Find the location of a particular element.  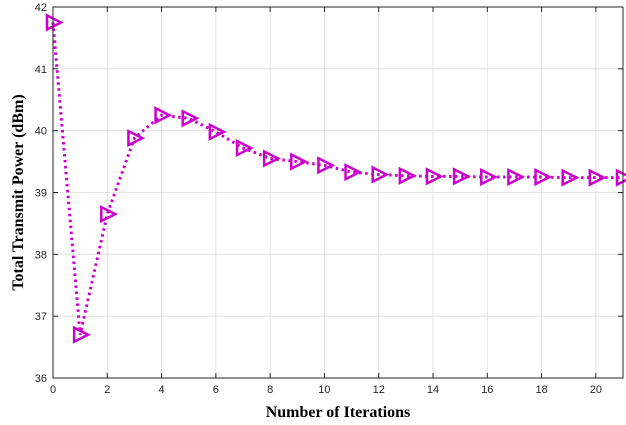

y-tick-label: 42 is located at coordinates (41, 8).